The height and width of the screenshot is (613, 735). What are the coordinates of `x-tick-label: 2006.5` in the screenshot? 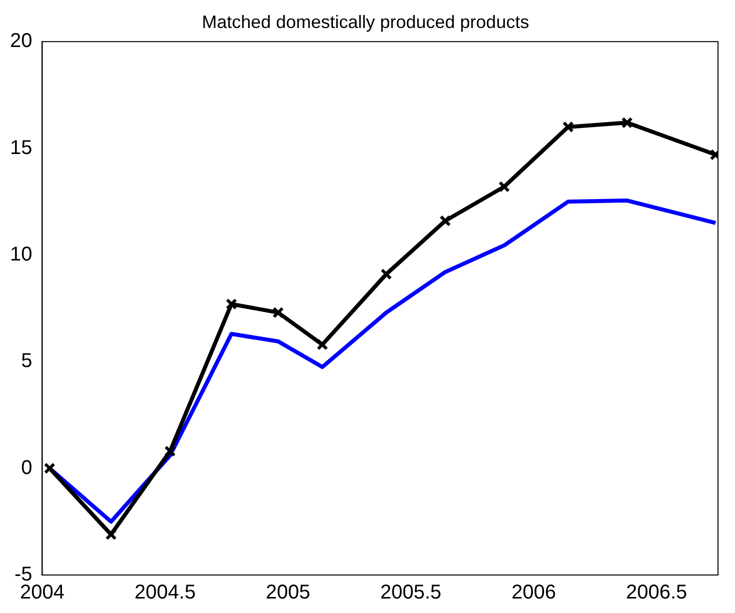 It's located at (657, 593).